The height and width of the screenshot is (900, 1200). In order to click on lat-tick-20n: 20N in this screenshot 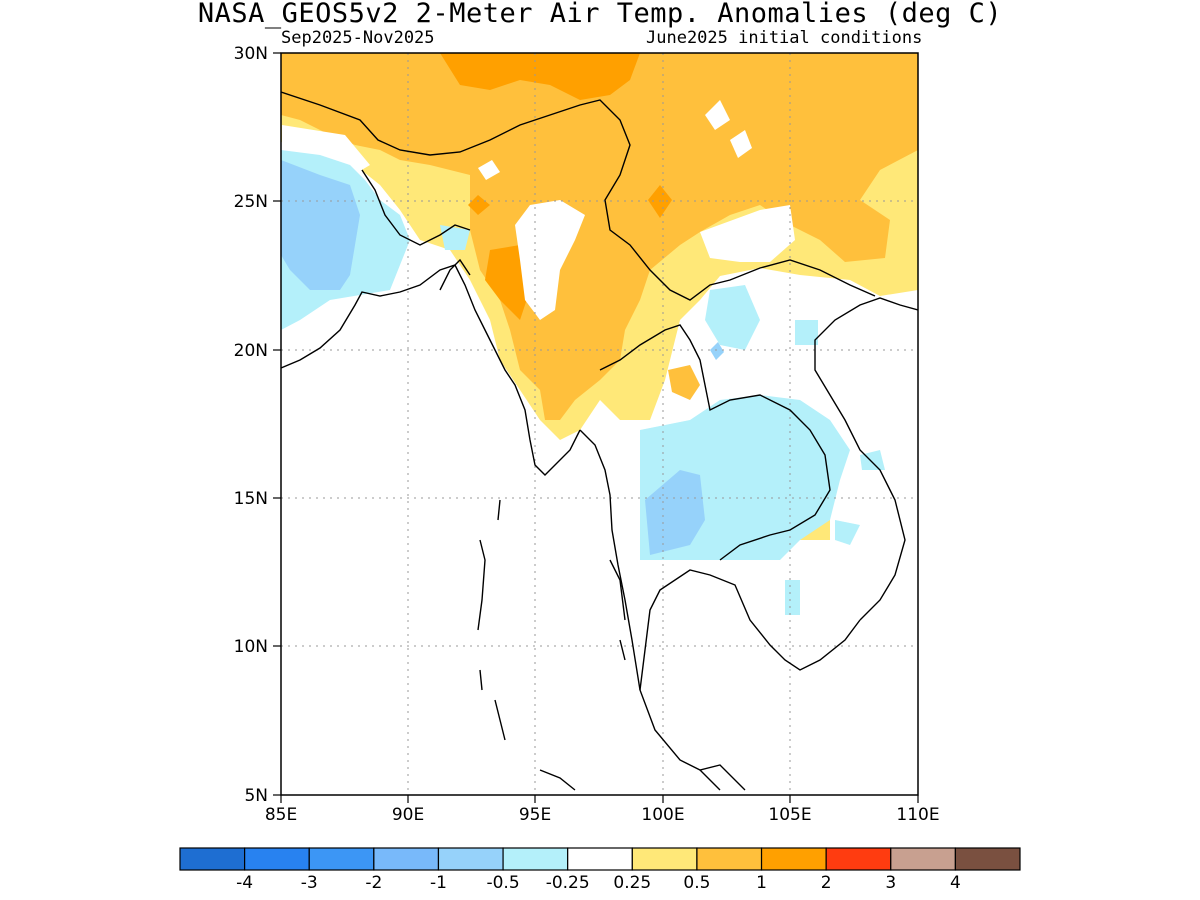, I will do `click(251, 351)`.